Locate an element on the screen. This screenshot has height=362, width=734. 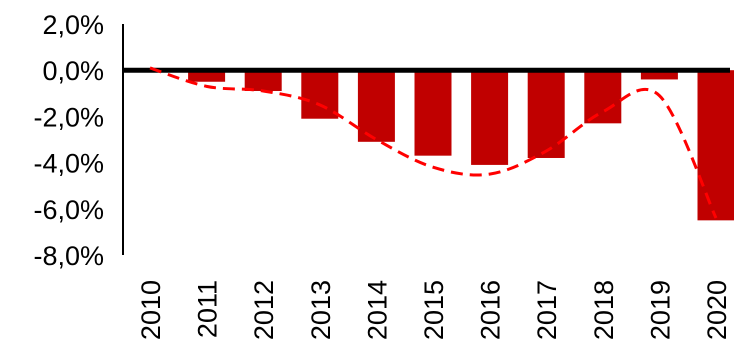
y-tick-label: 0,0% is located at coordinates (73, 71).